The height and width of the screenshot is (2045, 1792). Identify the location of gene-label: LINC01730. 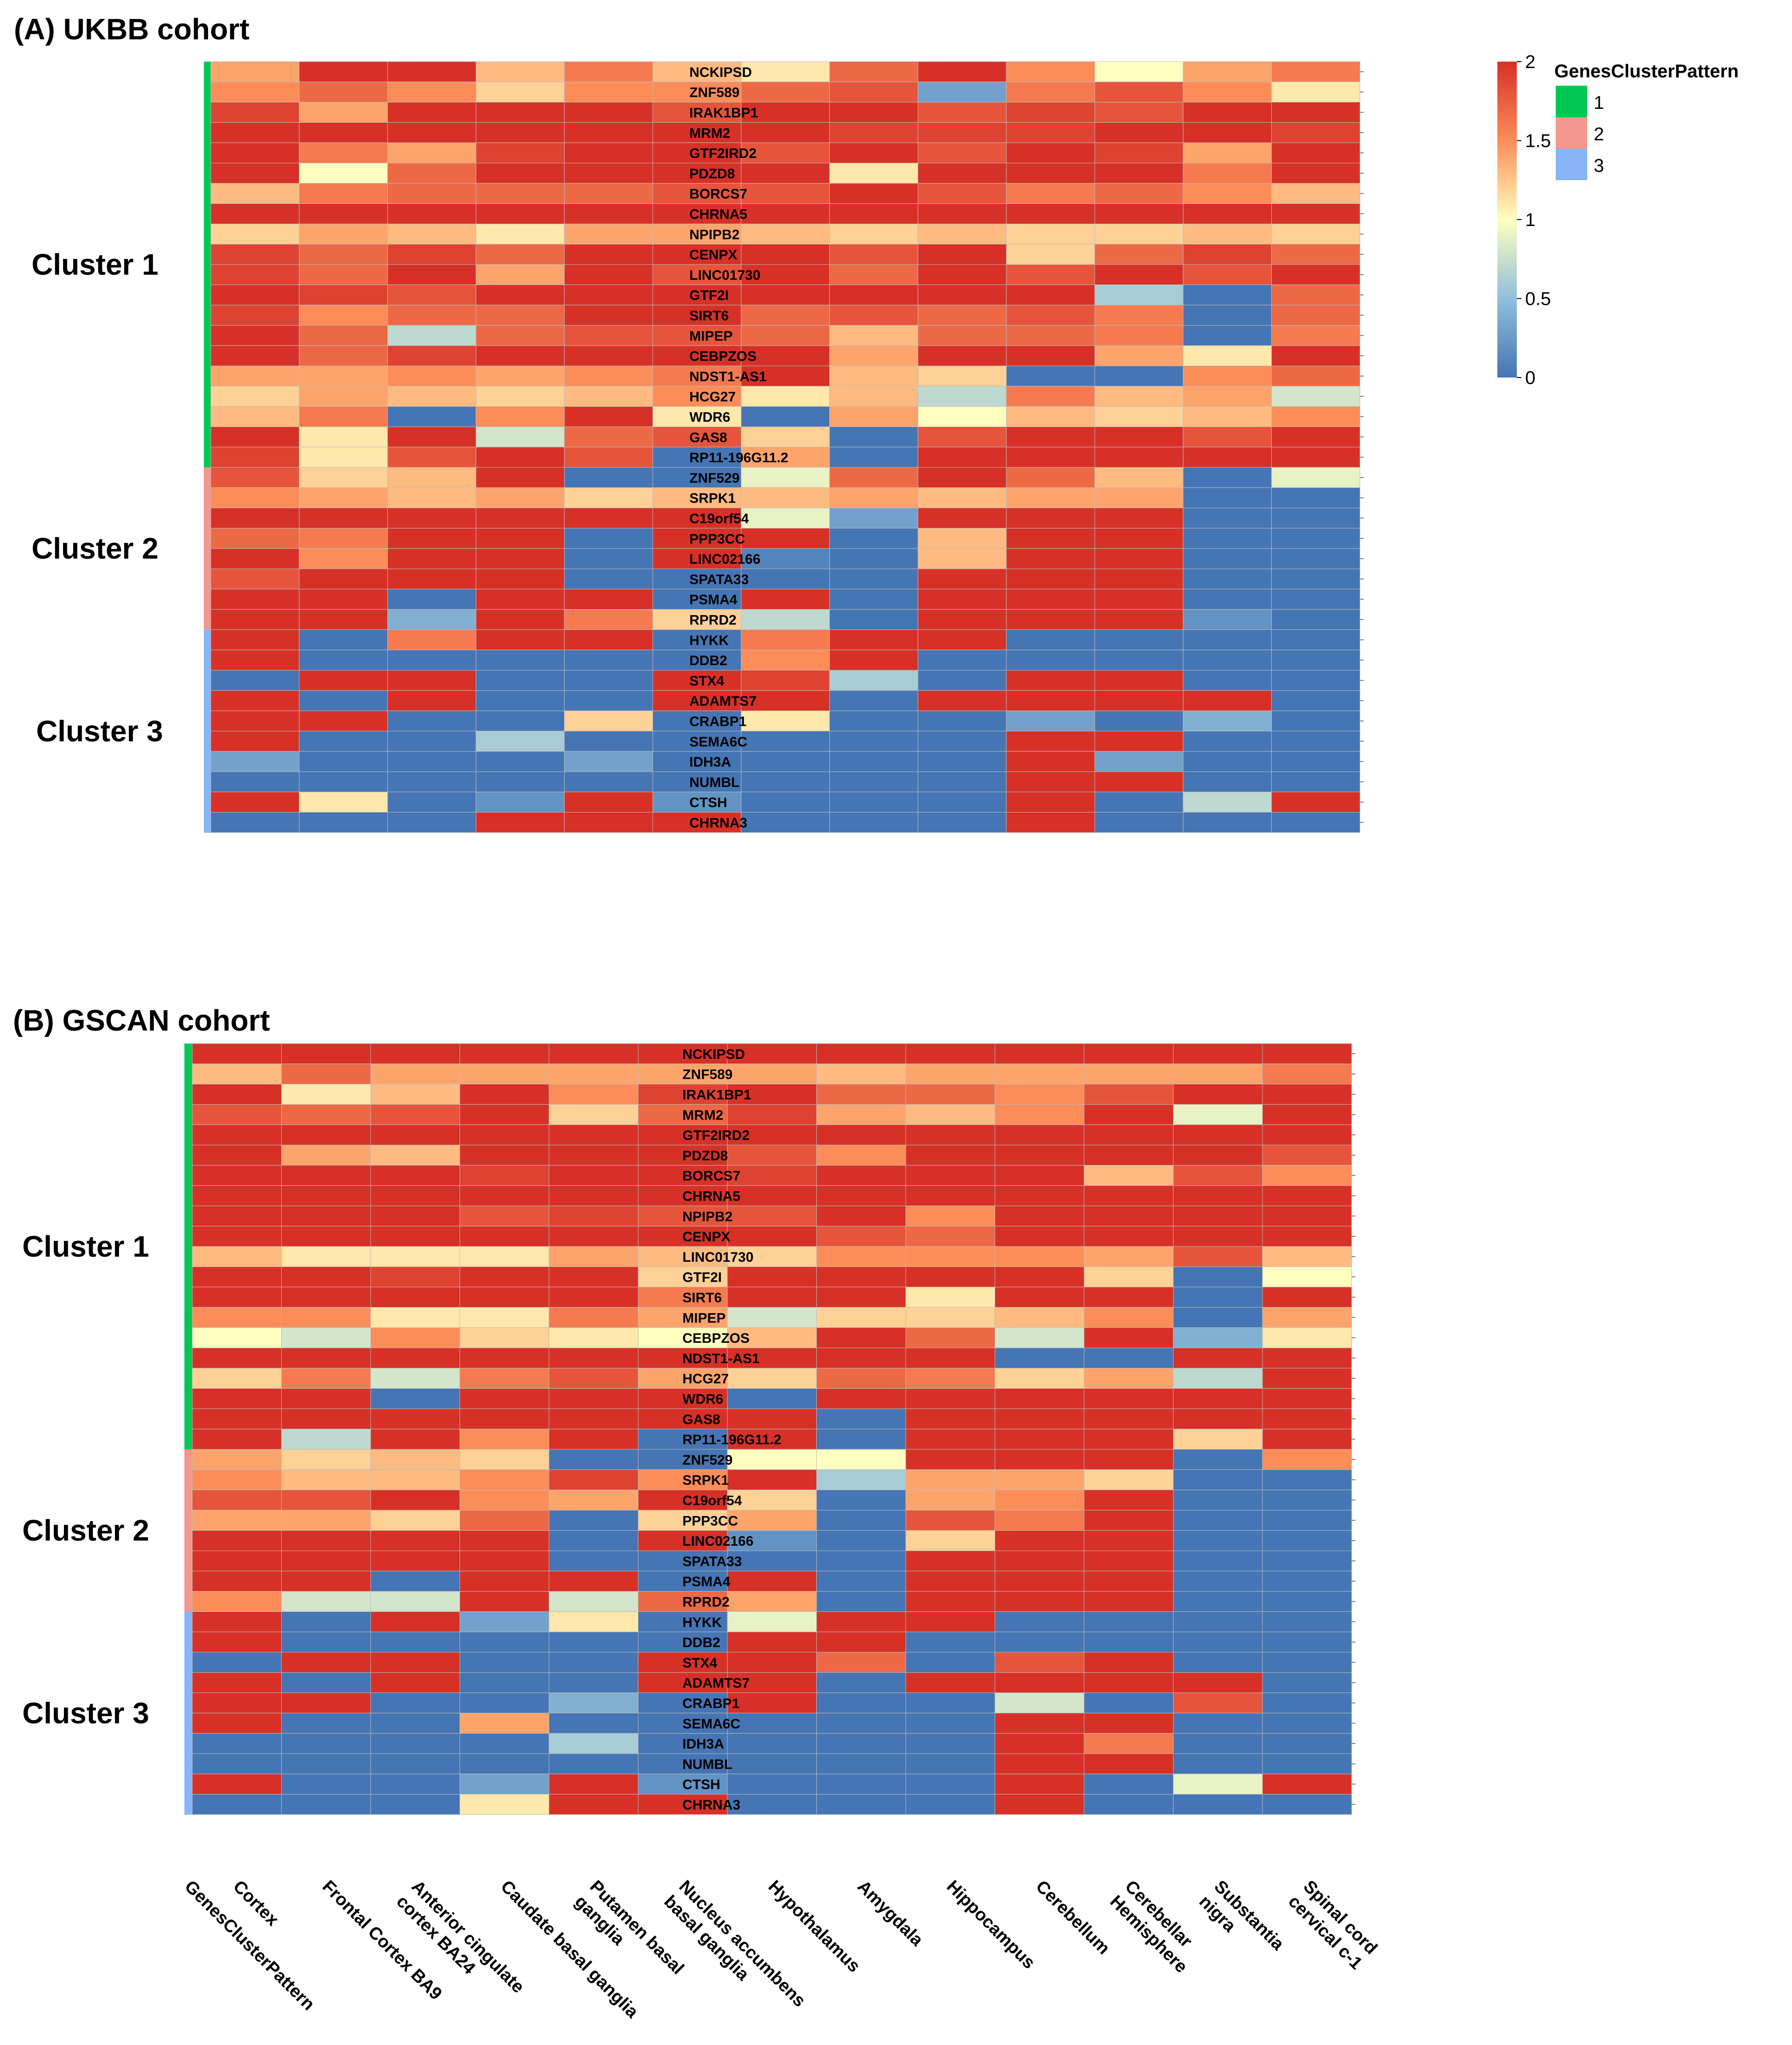
(717, 1257).